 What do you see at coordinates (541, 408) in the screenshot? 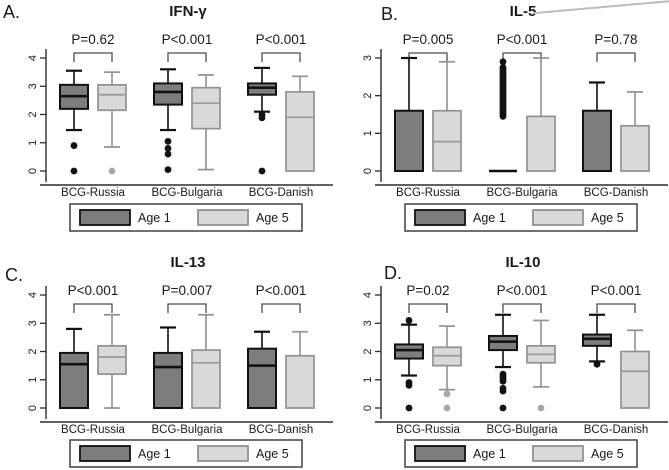
I see `outlier-dot-age5-bcg-bulgaria` at bounding box center [541, 408].